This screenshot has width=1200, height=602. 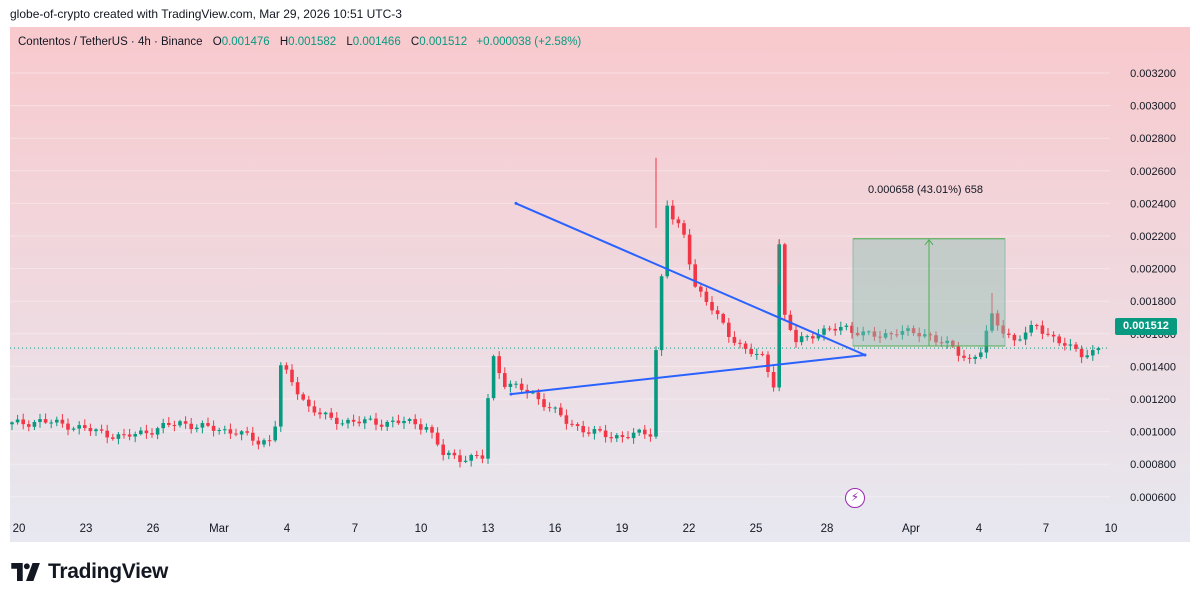 I want to click on drawings, so click(x=757, y=298).